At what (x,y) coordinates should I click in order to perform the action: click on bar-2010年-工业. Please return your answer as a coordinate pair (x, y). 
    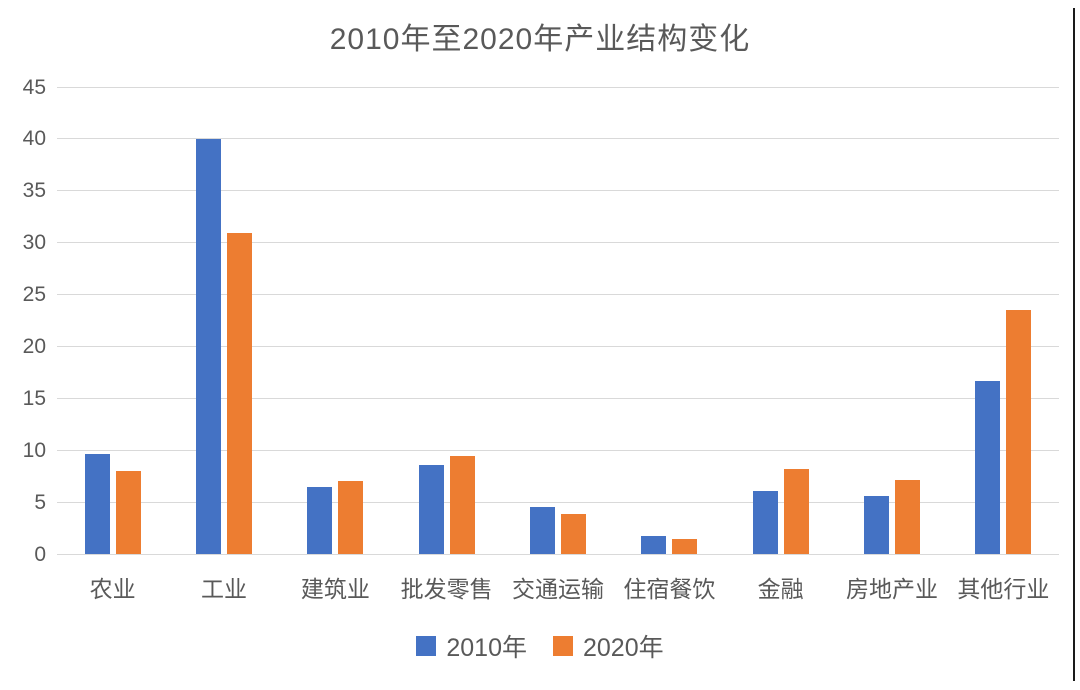
    Looking at the image, I should click on (208, 346).